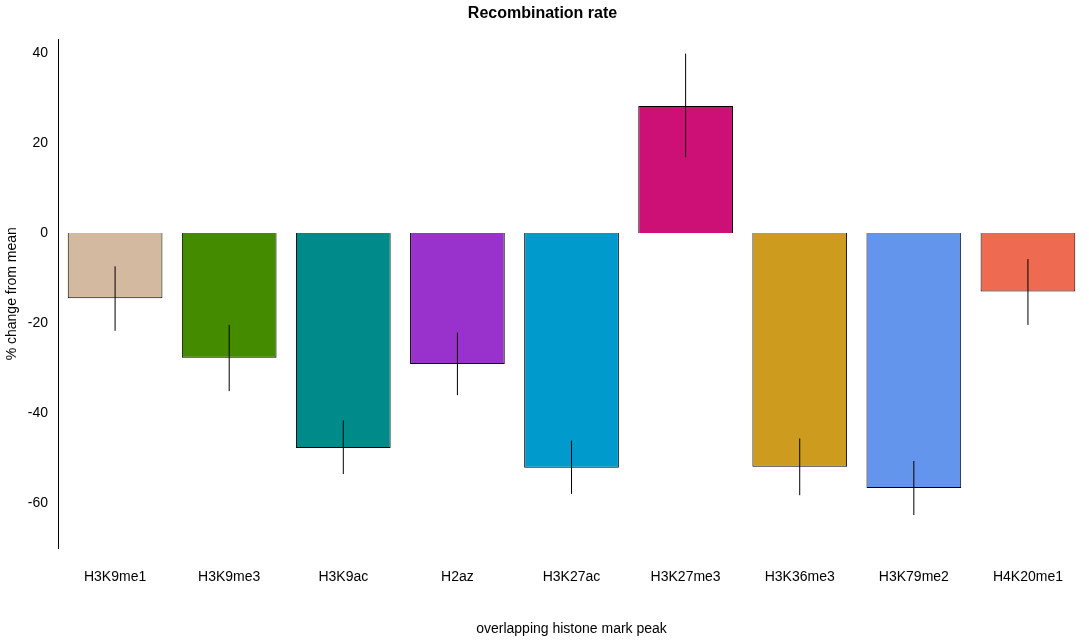 The width and height of the screenshot is (1089, 642). What do you see at coordinates (38, 412) in the screenshot?
I see `y-tick-label: -40` at bounding box center [38, 412].